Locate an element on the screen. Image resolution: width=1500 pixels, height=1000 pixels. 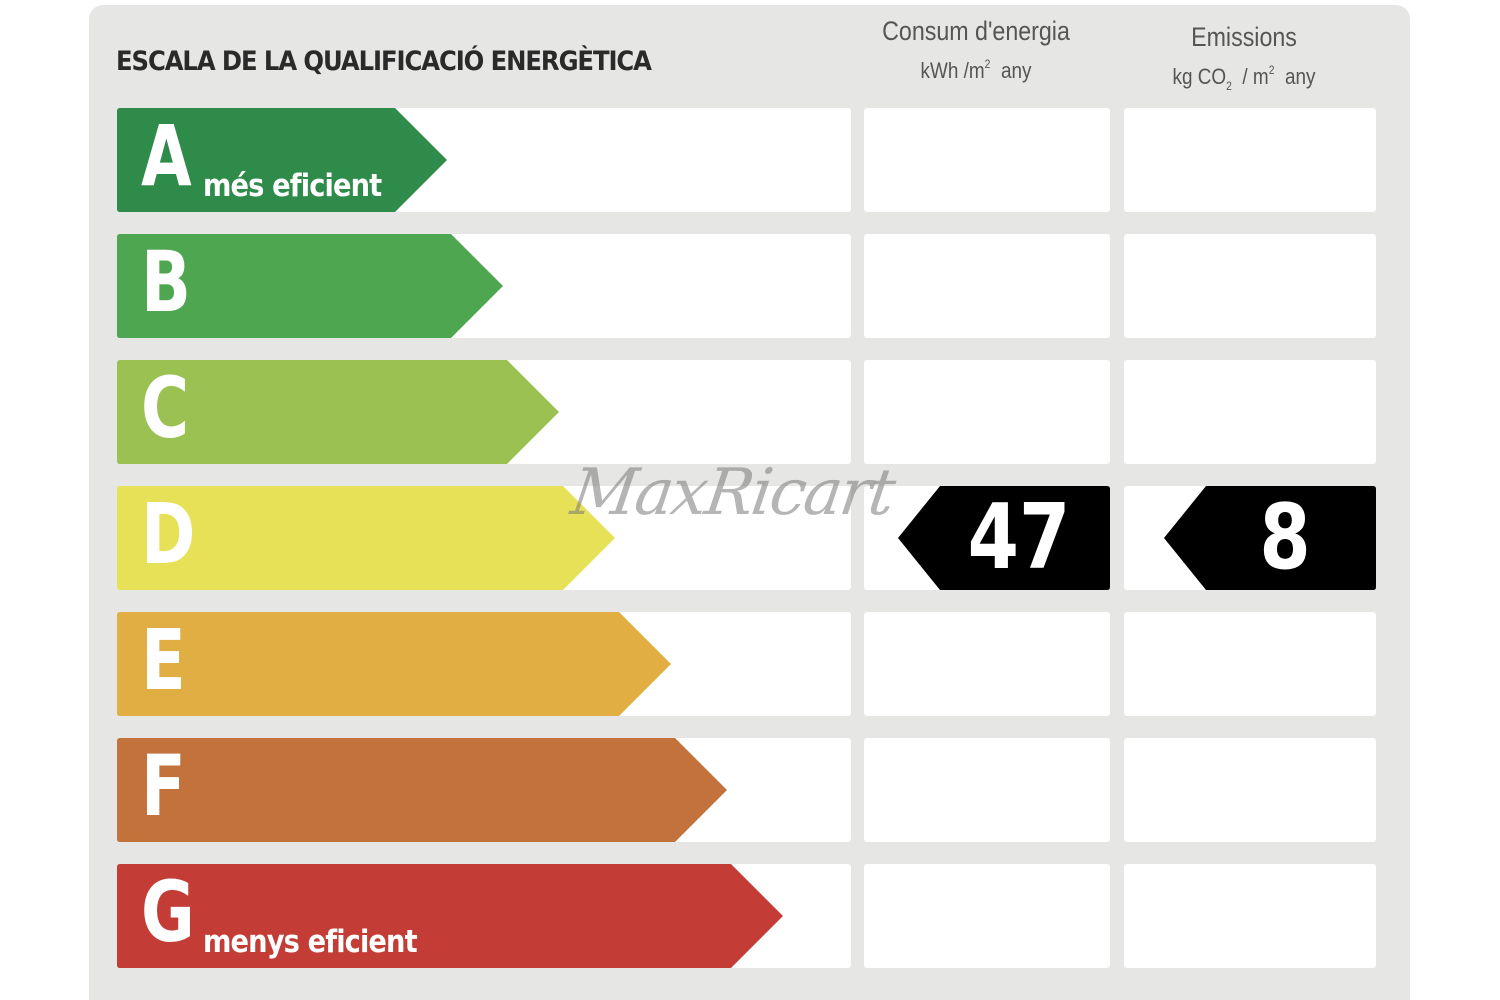
rating-letter: C is located at coordinates (165, 408).